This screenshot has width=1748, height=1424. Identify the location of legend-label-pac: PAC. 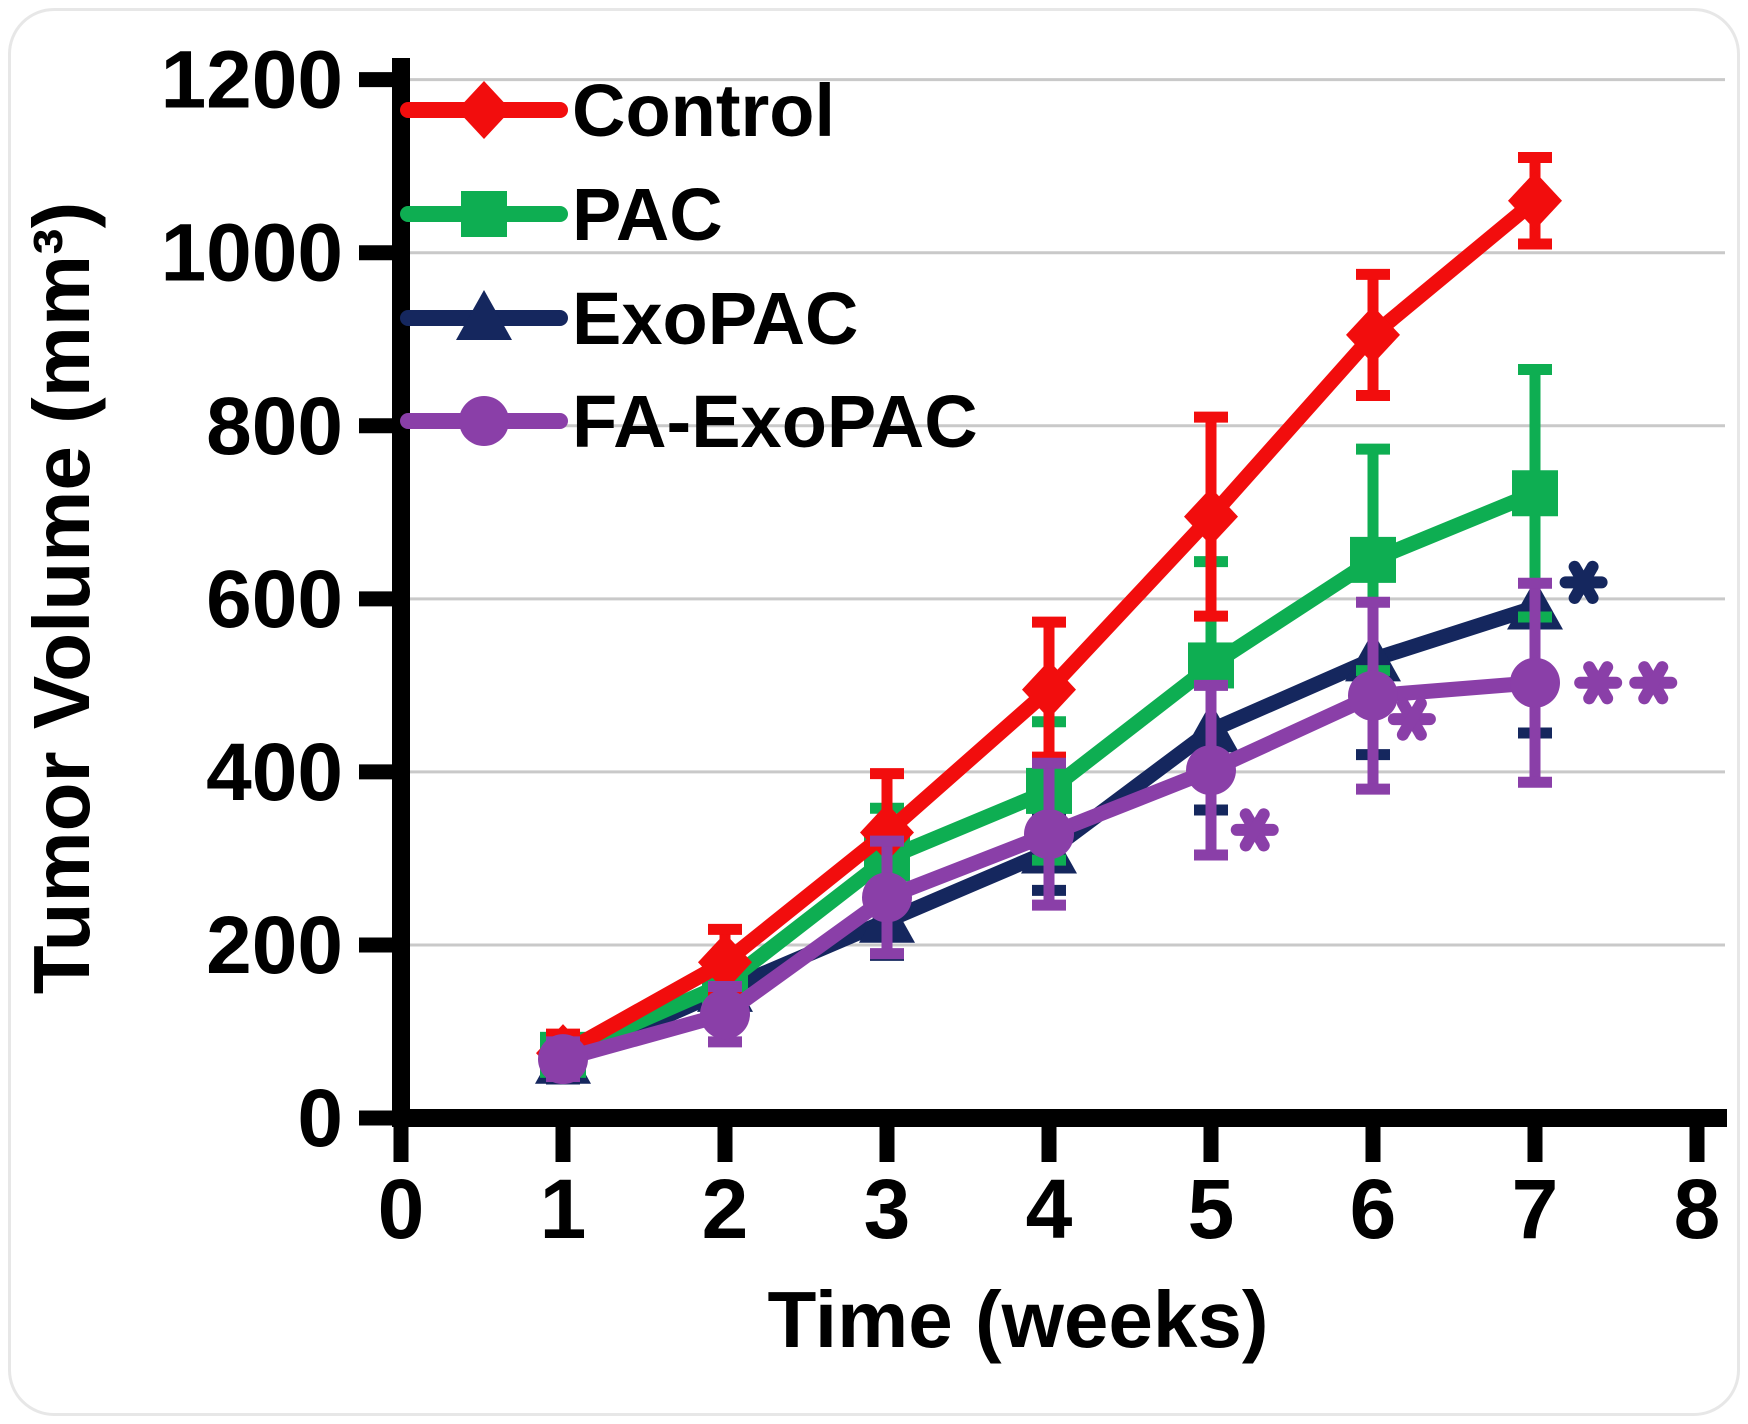
(647, 214).